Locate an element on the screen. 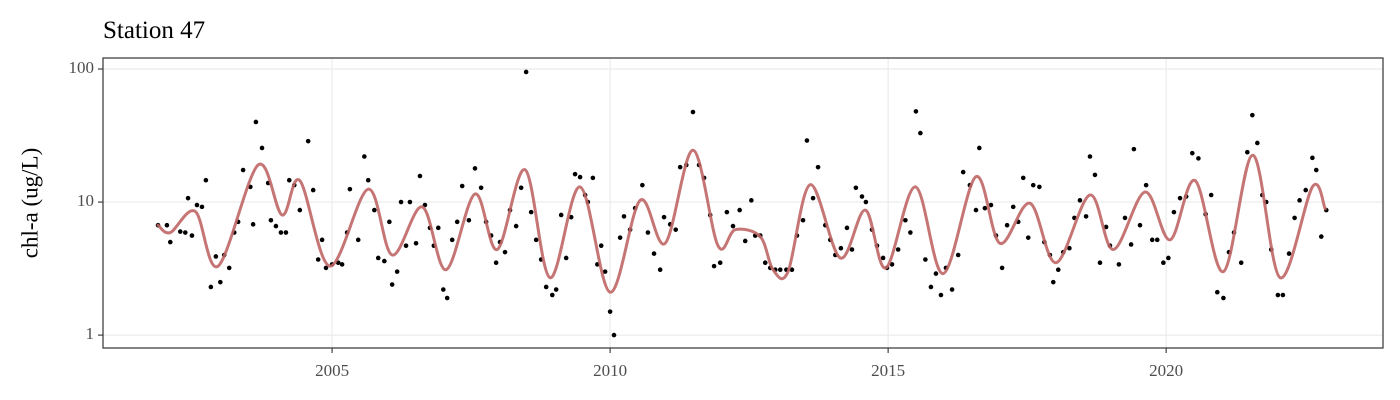 This screenshot has width=1400, height=400. x-tick-label: 2020 is located at coordinates (1166, 370).